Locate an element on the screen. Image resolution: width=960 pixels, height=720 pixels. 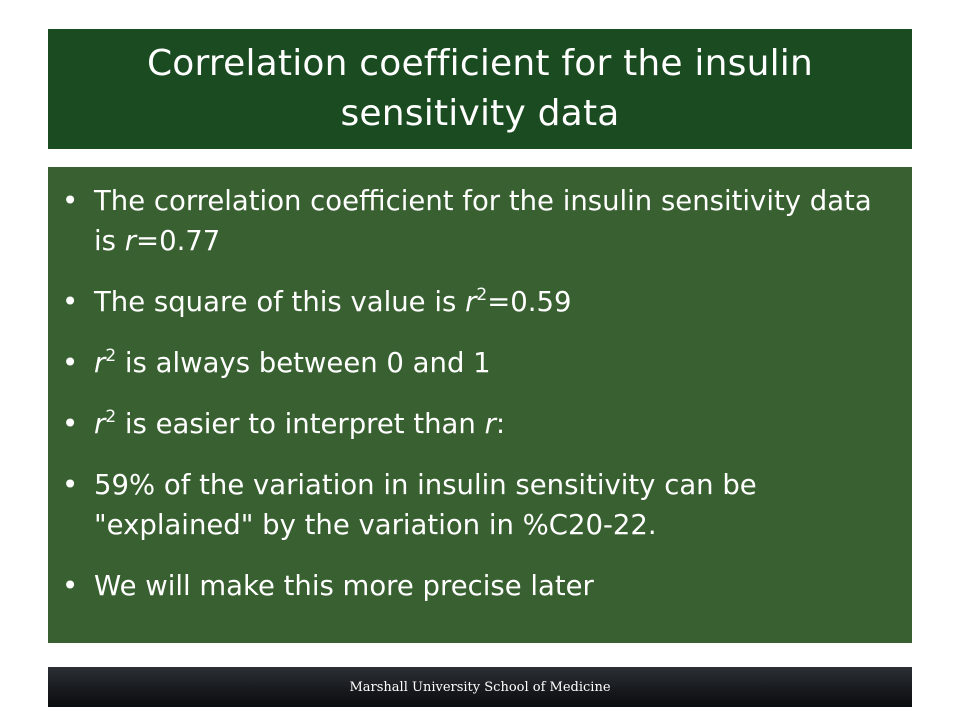
bullet-text: The square of this value is is located at coordinates (280, 302).